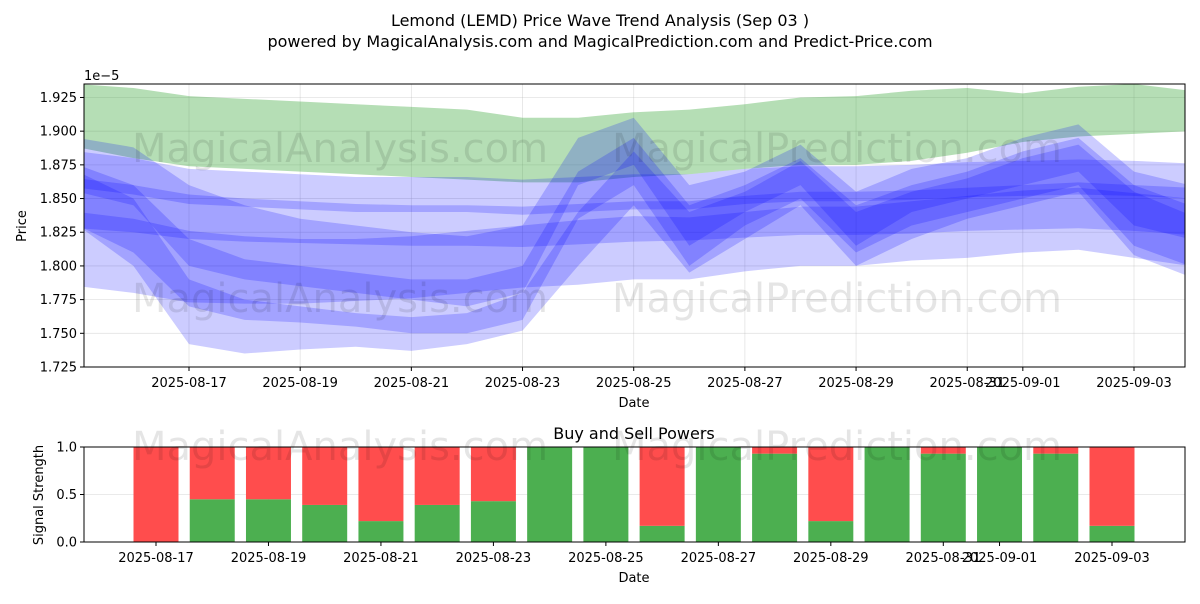 The image size is (1200, 604). Describe the element at coordinates (101, 76) in the screenshot. I see `price-offset-label: 1e−5` at that location.